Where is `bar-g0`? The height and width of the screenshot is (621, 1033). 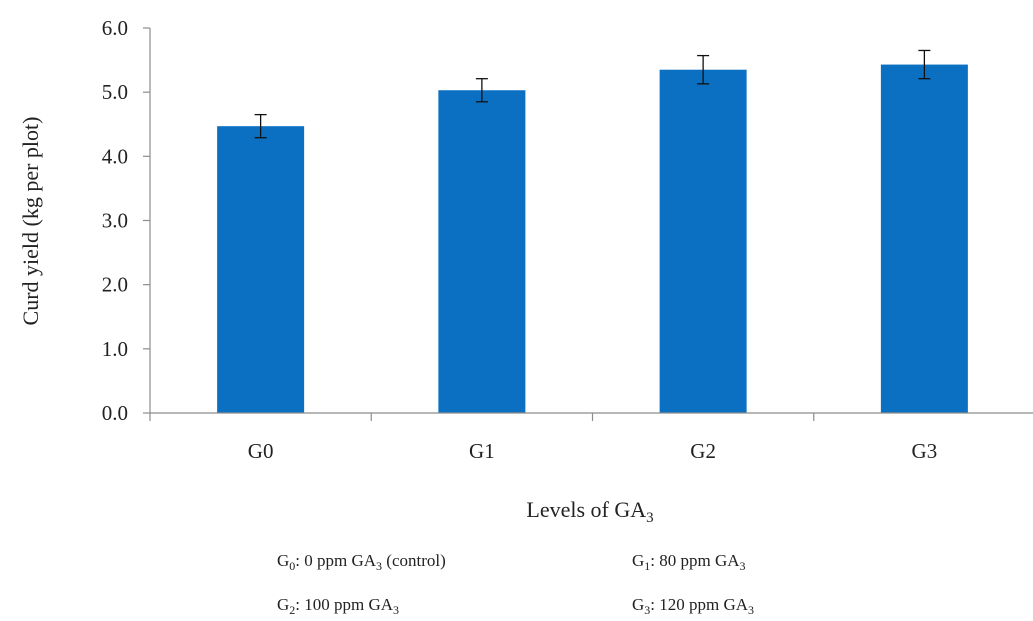 bar-g0 is located at coordinates (261, 270).